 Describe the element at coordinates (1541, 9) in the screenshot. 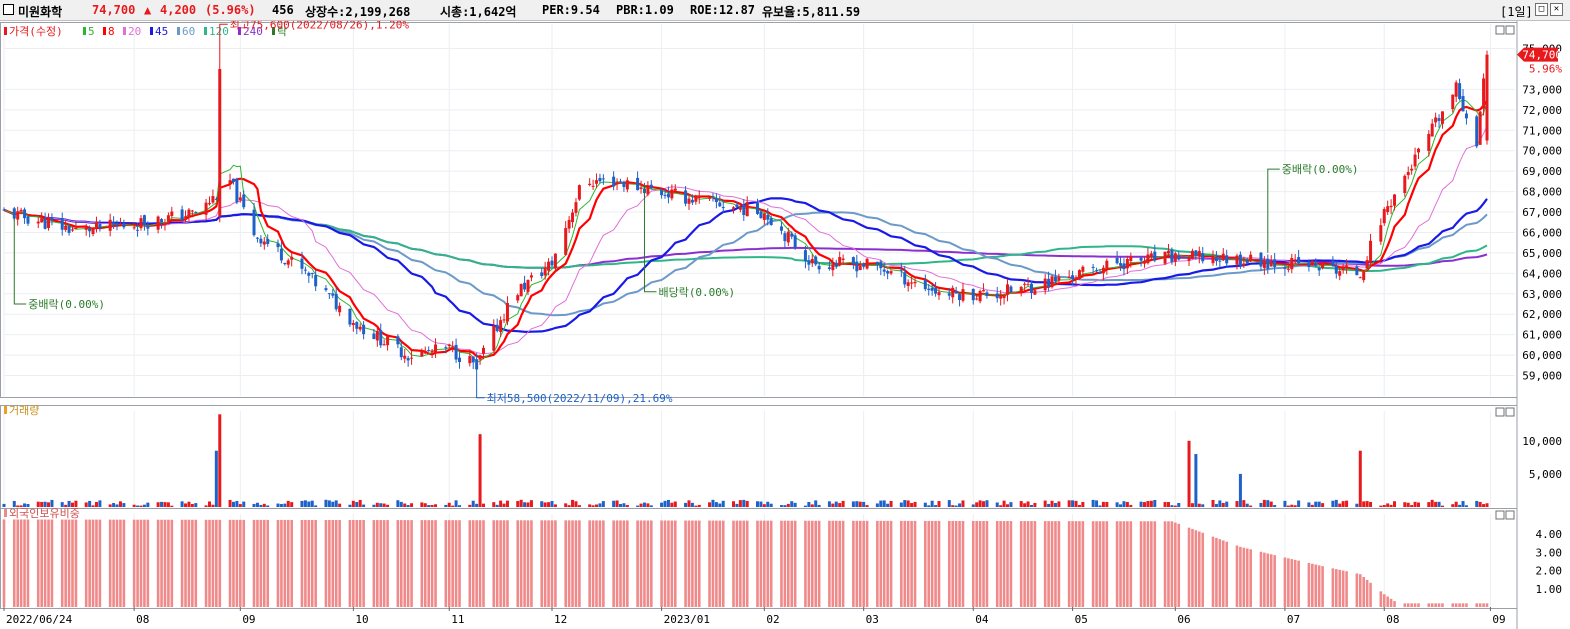

I see `maximize-icon: □` at that location.